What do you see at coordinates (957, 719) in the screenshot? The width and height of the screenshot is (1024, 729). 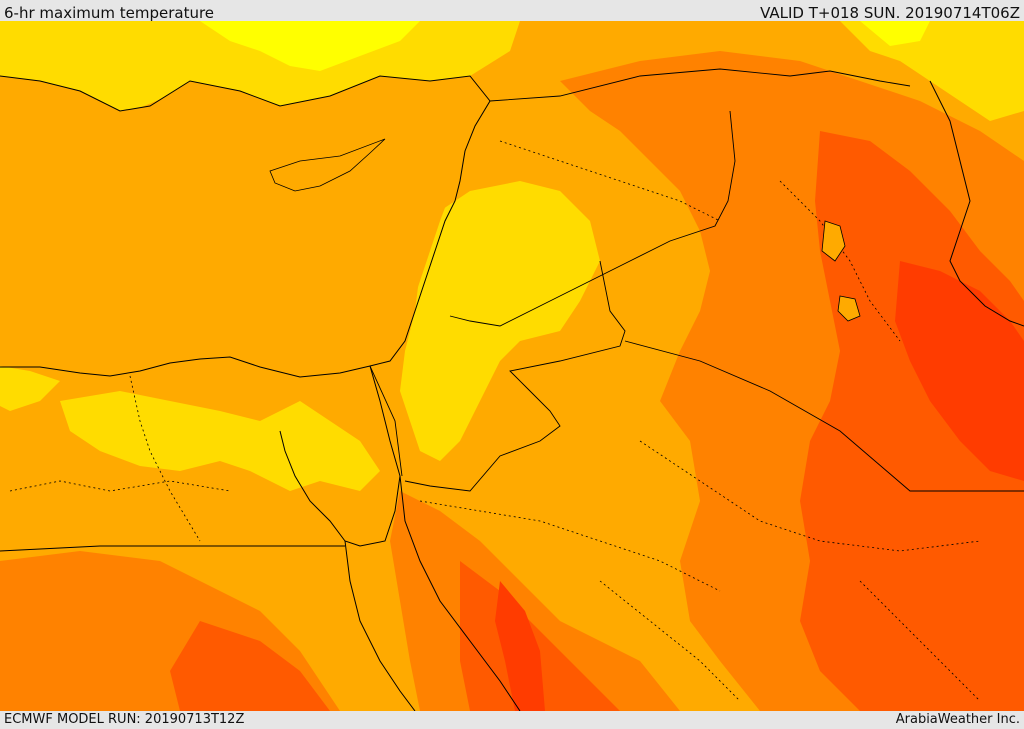 I see `credit-label: ArabiaWeather Inc.` at bounding box center [957, 719].